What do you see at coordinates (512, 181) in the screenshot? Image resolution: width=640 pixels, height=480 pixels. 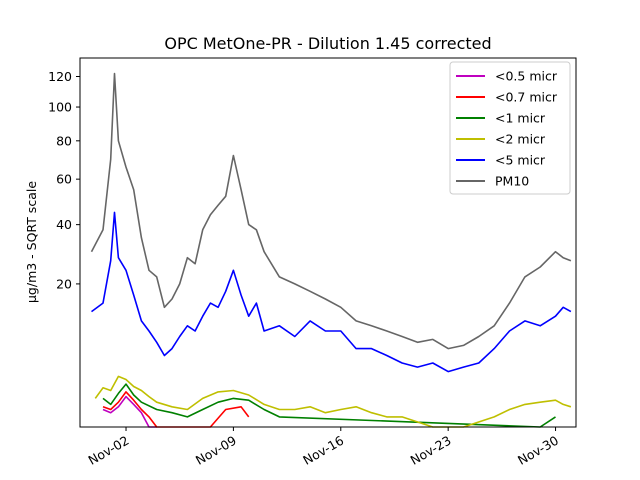 I see `legend-label-5: PM10` at bounding box center [512, 181].